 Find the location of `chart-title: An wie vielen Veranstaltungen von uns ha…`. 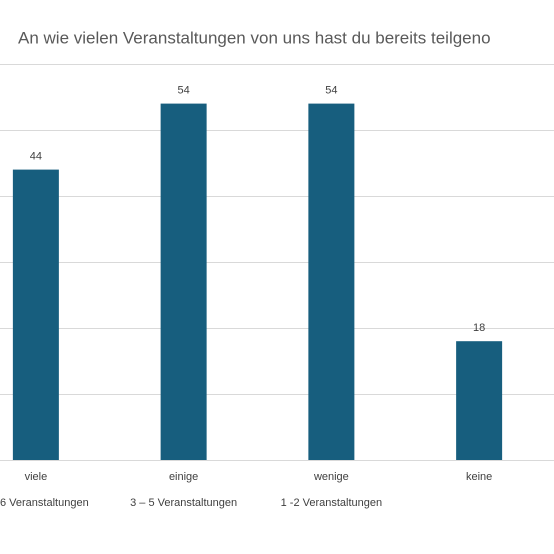

chart-title: An wie vielen Veranstaltungen von uns ha… is located at coordinates (254, 37).